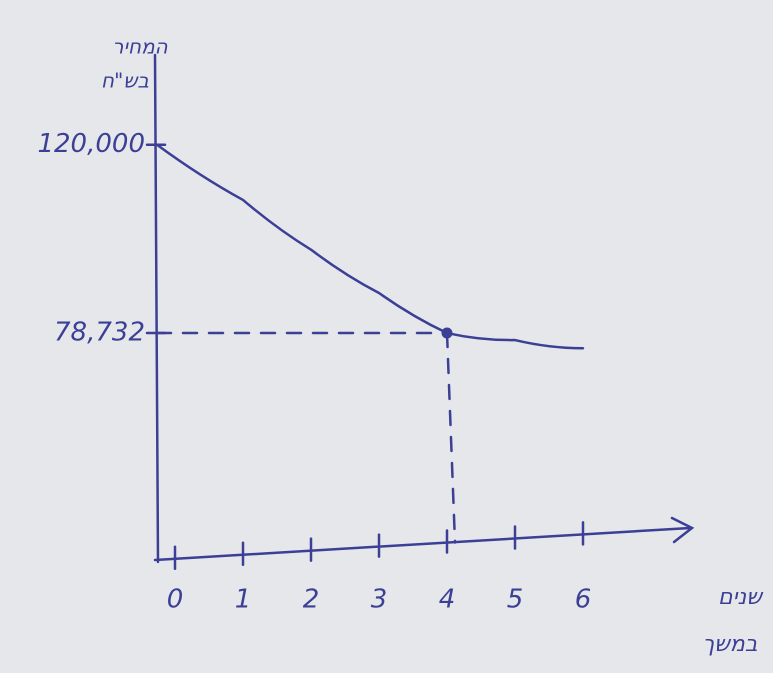 This screenshot has width=773, height=673. What do you see at coordinates (583, 600) in the screenshot?
I see `x-tick-label: 6` at bounding box center [583, 600].